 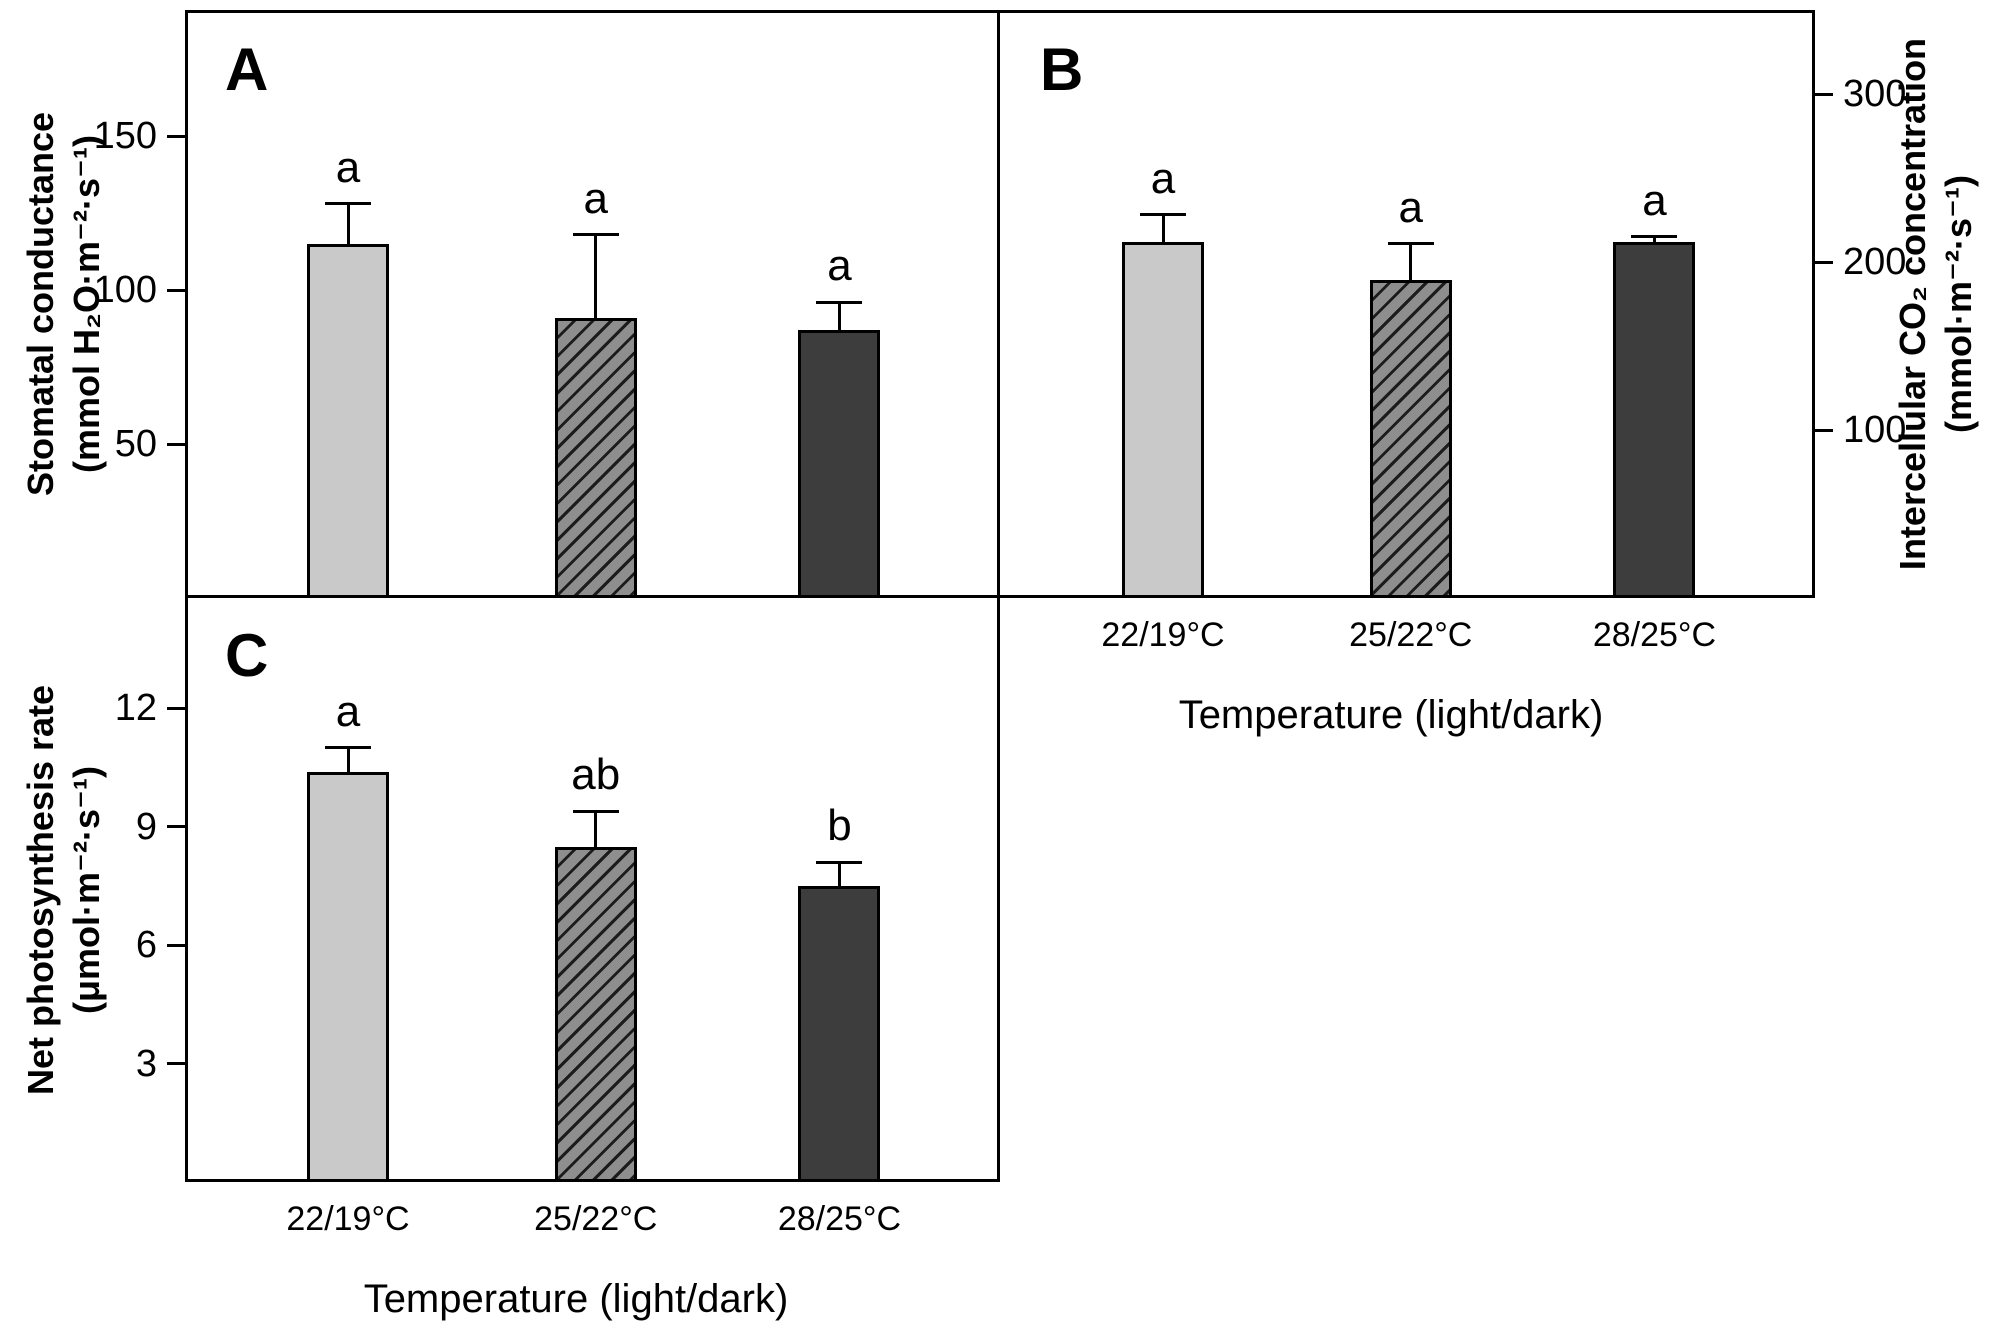 What do you see at coordinates (596, 775) in the screenshot?
I see `significance-letter: ab` at bounding box center [596, 775].